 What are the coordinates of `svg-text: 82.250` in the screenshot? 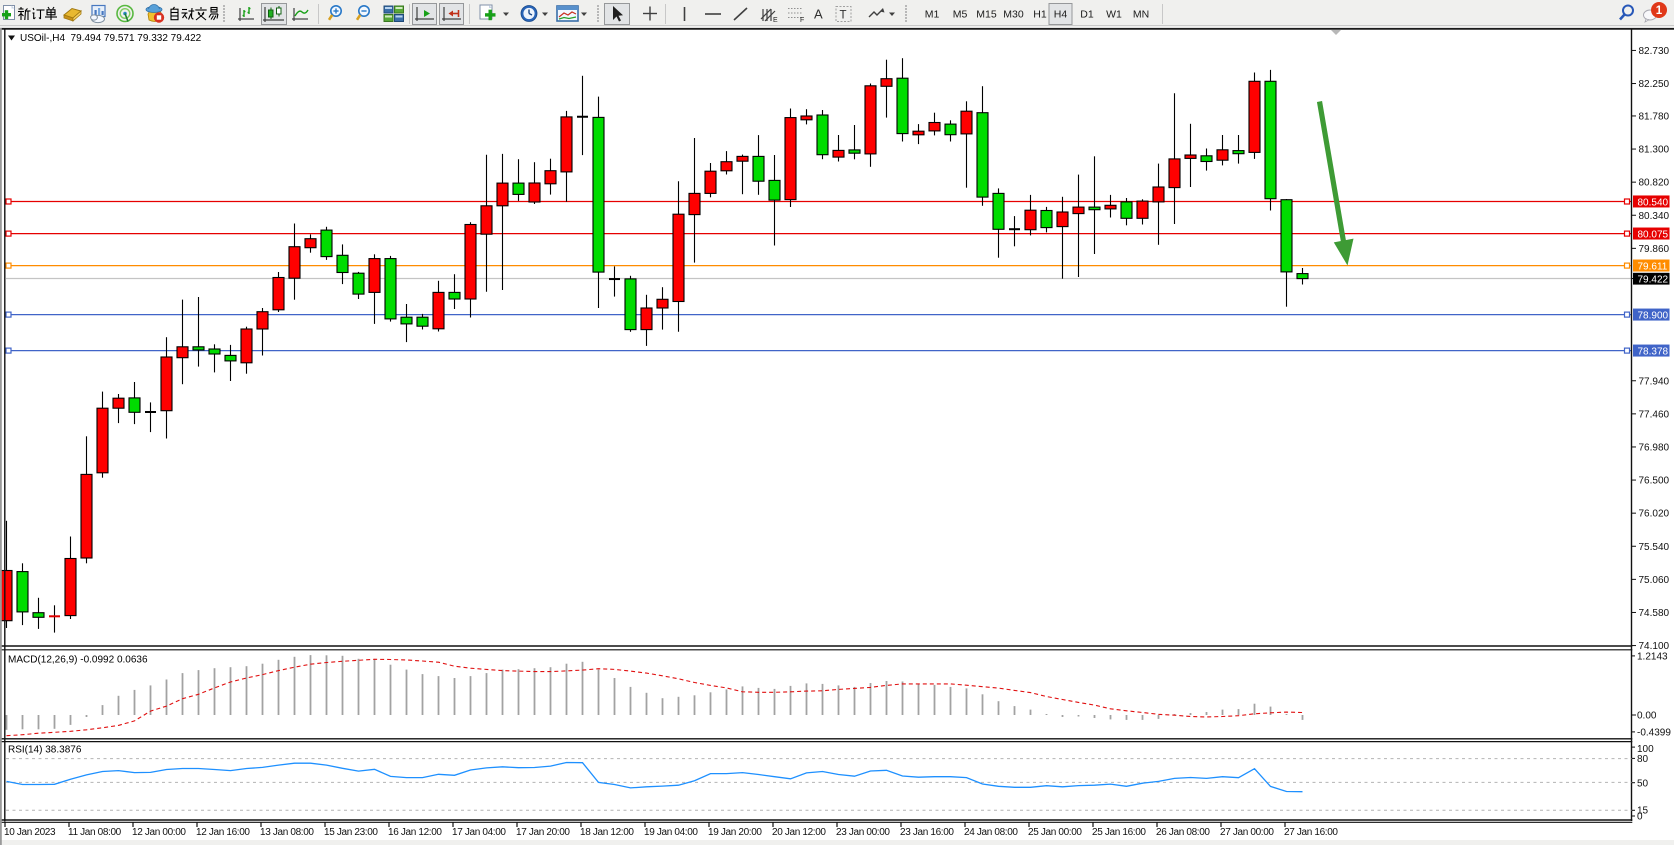 It's located at (1654, 84).